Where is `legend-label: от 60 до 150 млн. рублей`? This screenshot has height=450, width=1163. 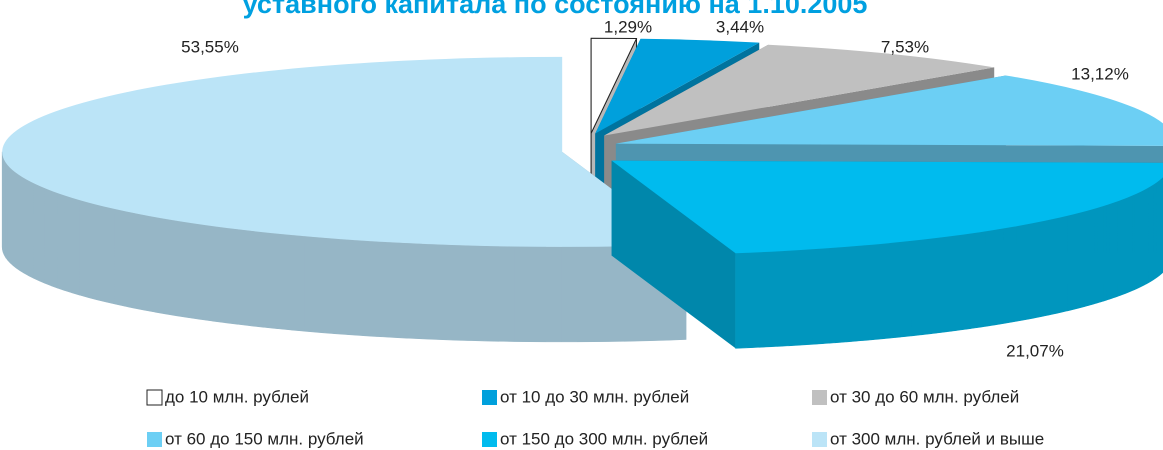
legend-label: от 60 до 150 млн. рублей is located at coordinates (264, 438).